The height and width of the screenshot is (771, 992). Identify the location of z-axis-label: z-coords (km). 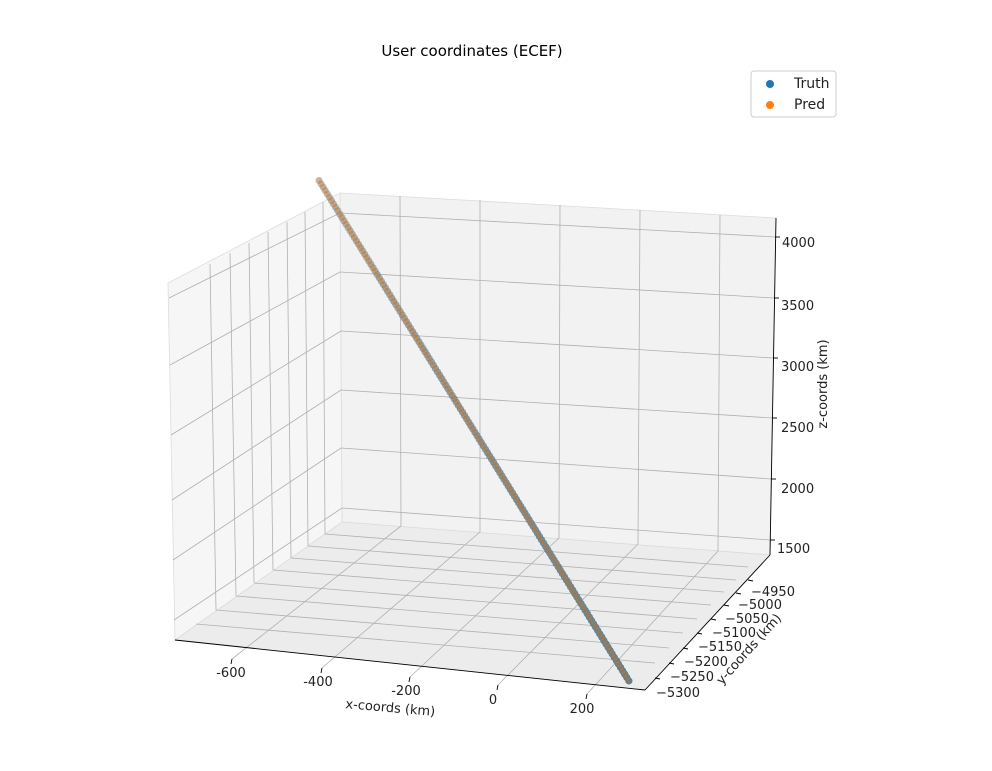
(823, 383).